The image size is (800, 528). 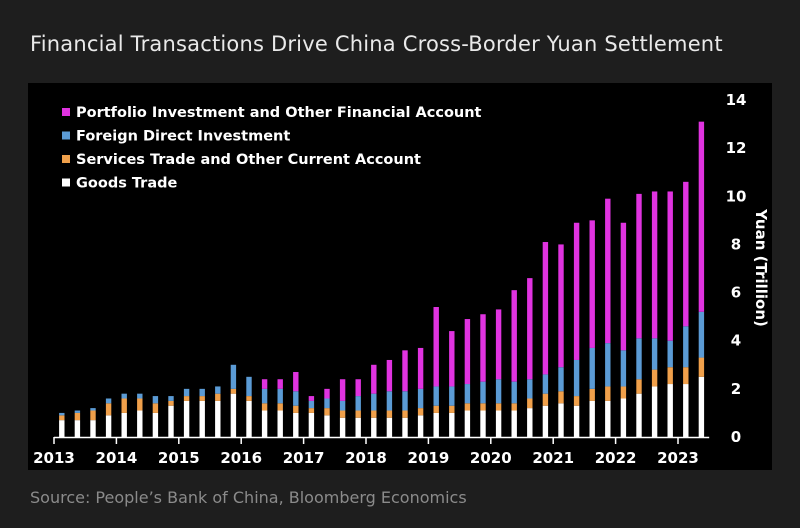 What do you see at coordinates (241, 458) in the screenshot?
I see `x-tick-label: 2016` at bounding box center [241, 458].